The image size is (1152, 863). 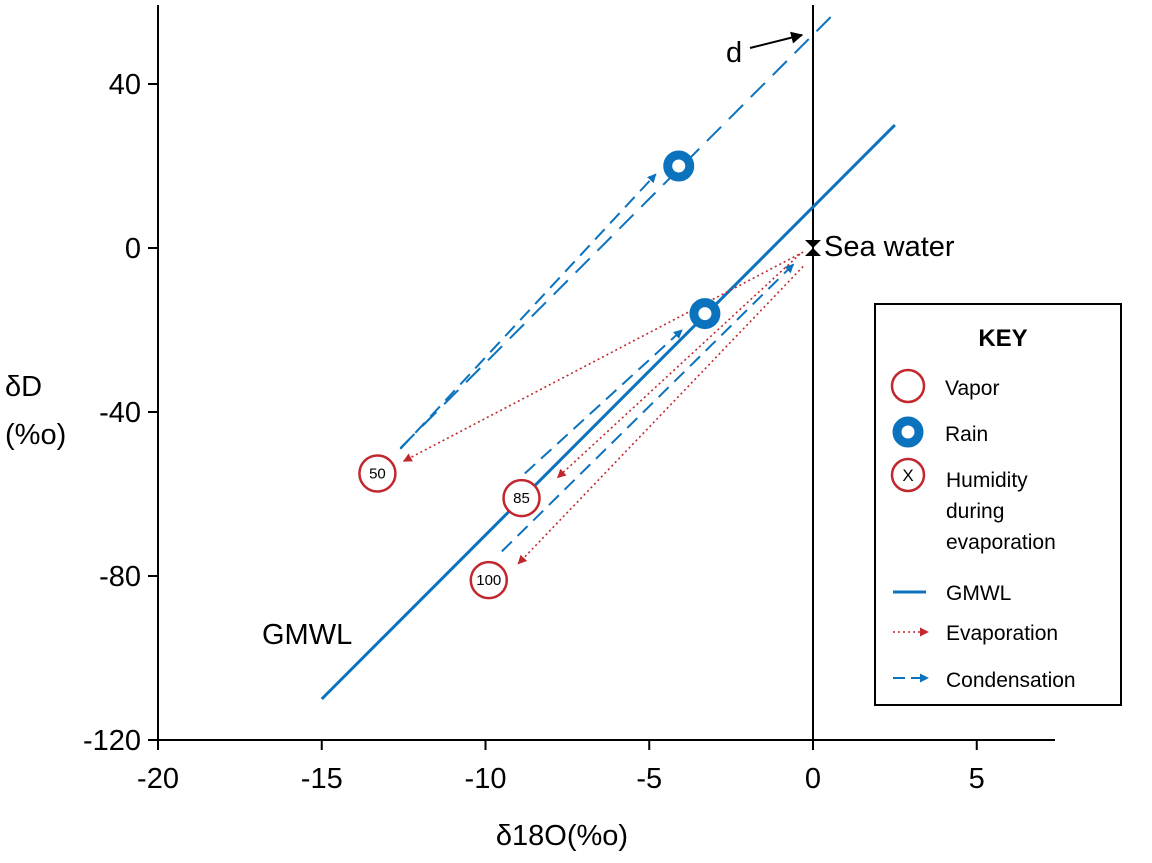 I want to click on legend-humidity-marker, so click(x=908, y=475).